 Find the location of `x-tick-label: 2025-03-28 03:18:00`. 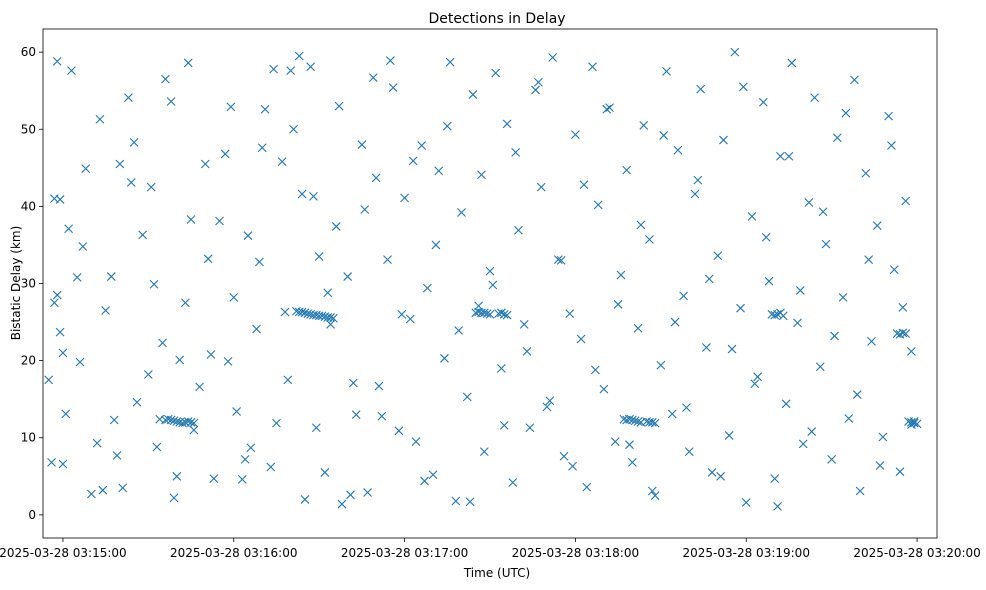

x-tick-label: 2025-03-28 03:18:00 is located at coordinates (575, 553).